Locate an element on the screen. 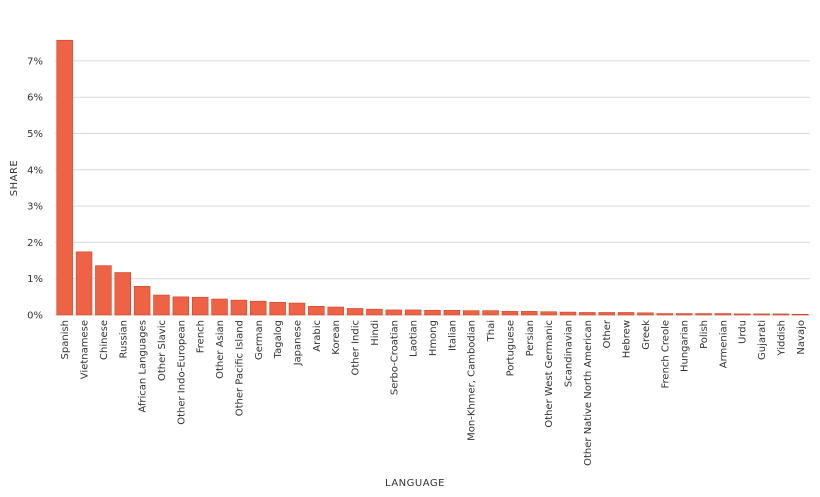  x-tick-label: Other Indo-European is located at coordinates (181, 372).